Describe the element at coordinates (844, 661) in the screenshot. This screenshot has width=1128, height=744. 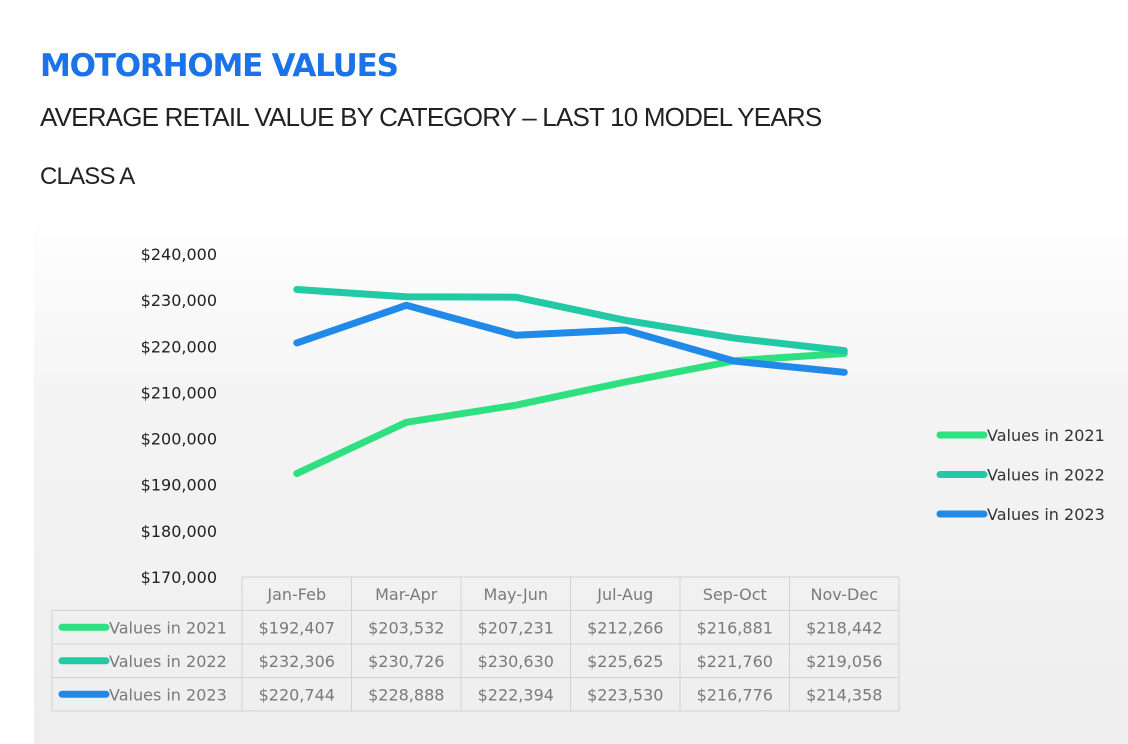
I see `table-value-cell: $219,056` at that location.